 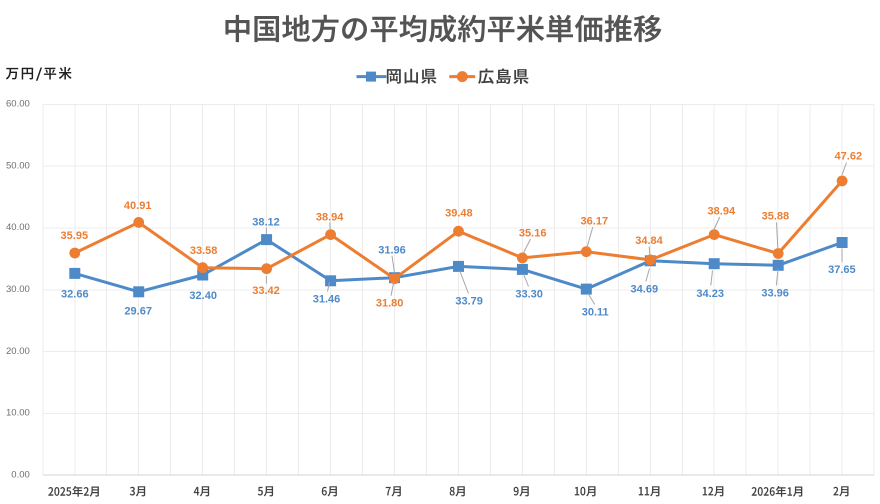 I want to click on svg-text: 47.62, so click(x=849, y=157).